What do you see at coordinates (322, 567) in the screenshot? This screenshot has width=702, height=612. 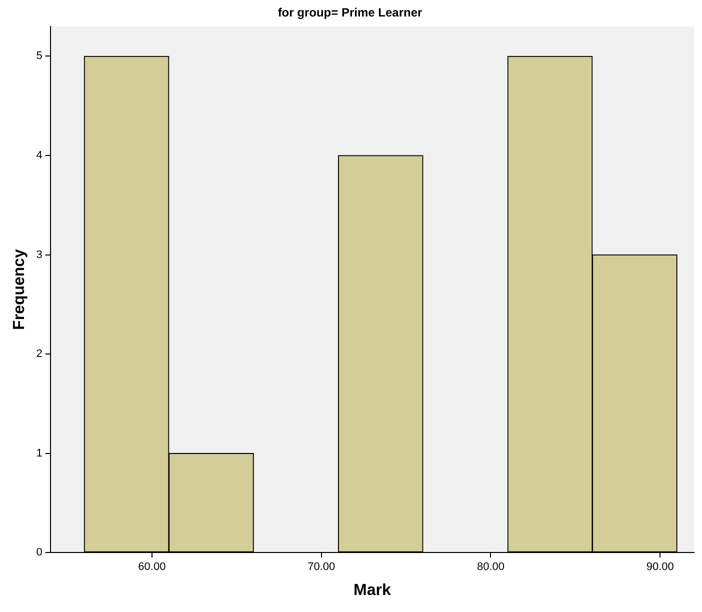 I see `x-tick-label: 70.00` at bounding box center [322, 567].